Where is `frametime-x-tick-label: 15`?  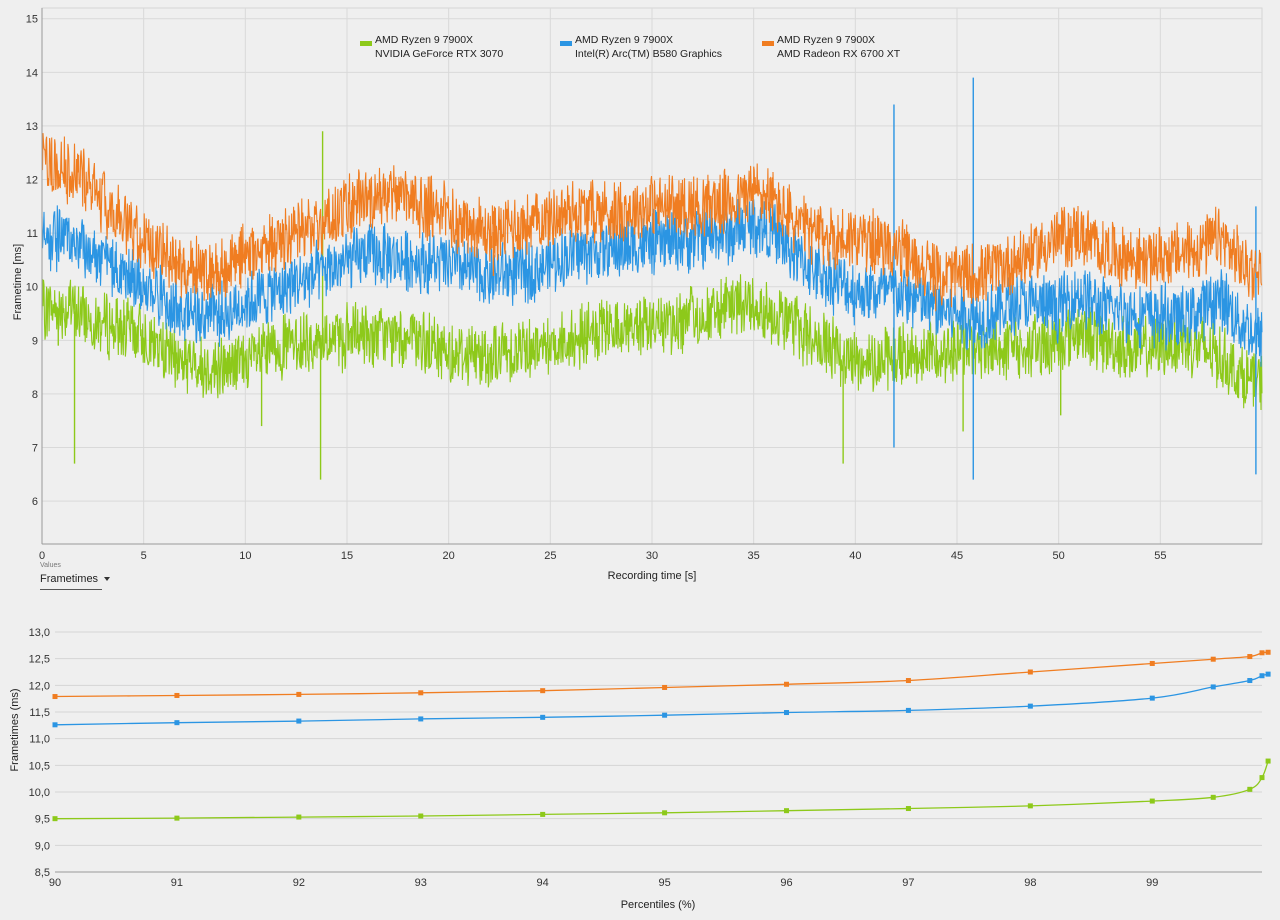 frametime-x-tick-label: 15 is located at coordinates (347, 556).